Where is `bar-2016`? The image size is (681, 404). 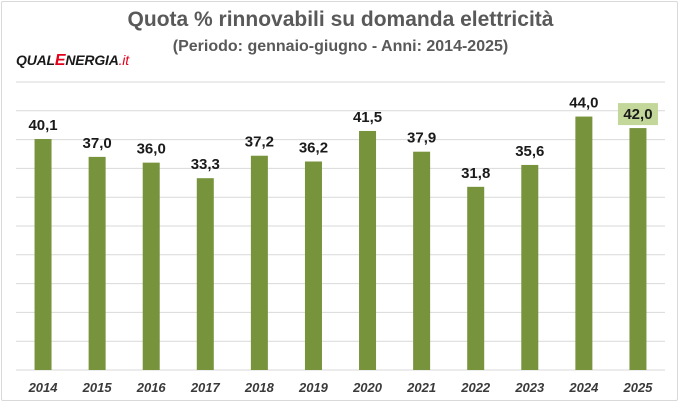
bar-2016 is located at coordinates (151, 266).